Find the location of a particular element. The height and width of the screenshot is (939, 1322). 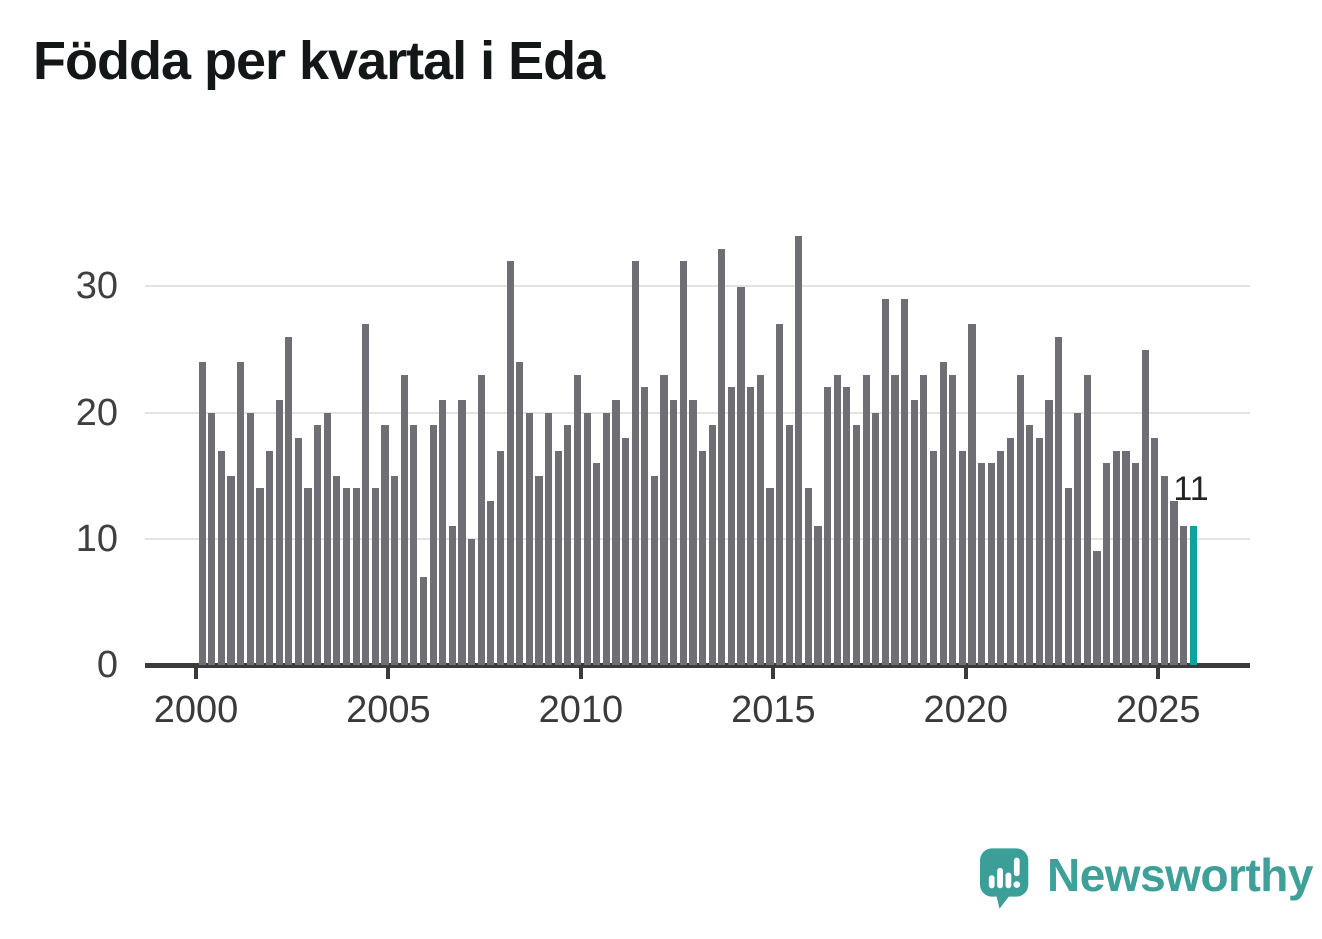

highlight-value-label: 11 is located at coordinates (1191, 489).